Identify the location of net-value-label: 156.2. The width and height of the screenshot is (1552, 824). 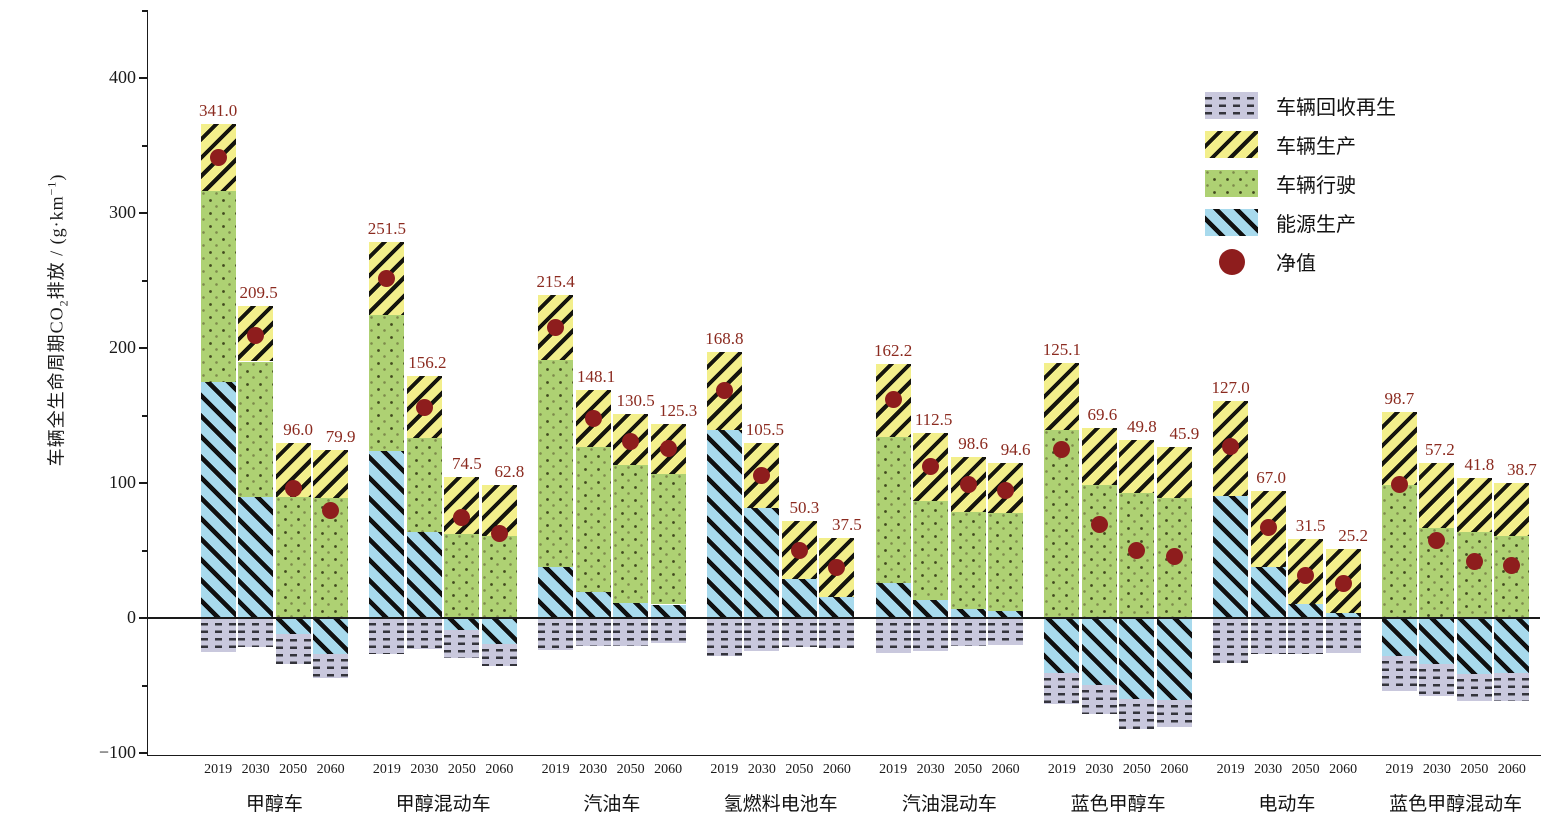
(427, 363).